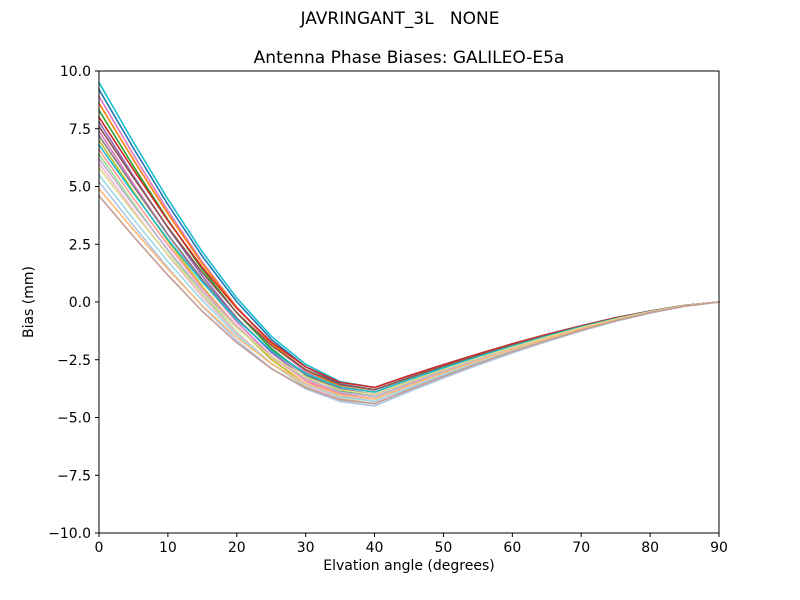 This screenshot has height=600, width=800. Describe the element at coordinates (74, 476) in the screenshot. I see `y-tick-label: −7.5` at that location.